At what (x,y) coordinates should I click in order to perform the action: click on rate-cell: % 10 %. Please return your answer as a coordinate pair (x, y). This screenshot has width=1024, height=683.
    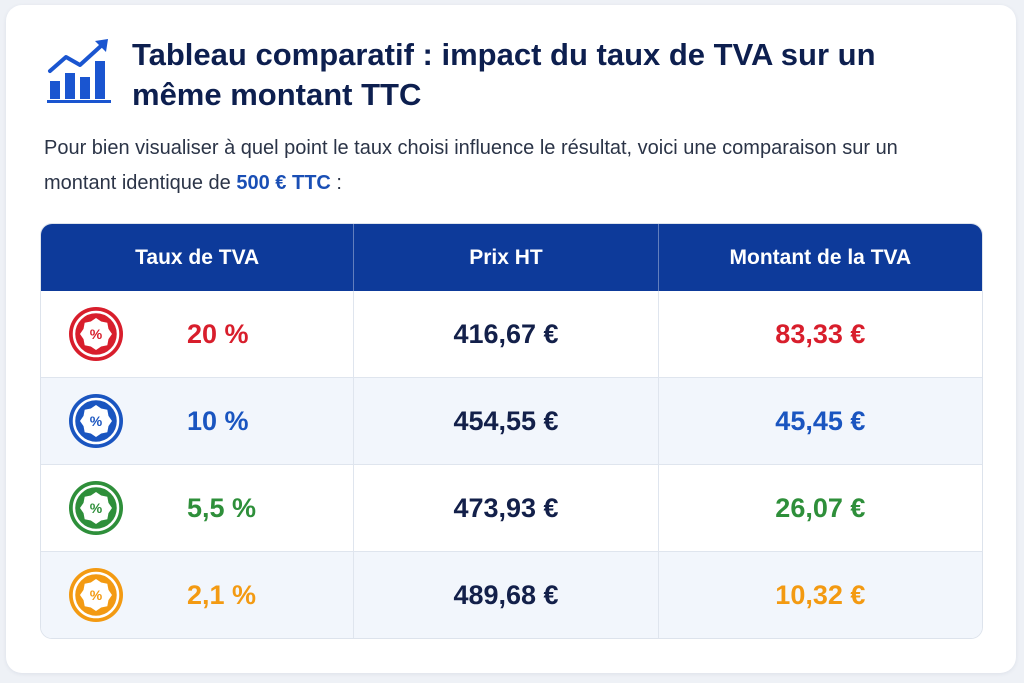
    Looking at the image, I should click on (198, 421).